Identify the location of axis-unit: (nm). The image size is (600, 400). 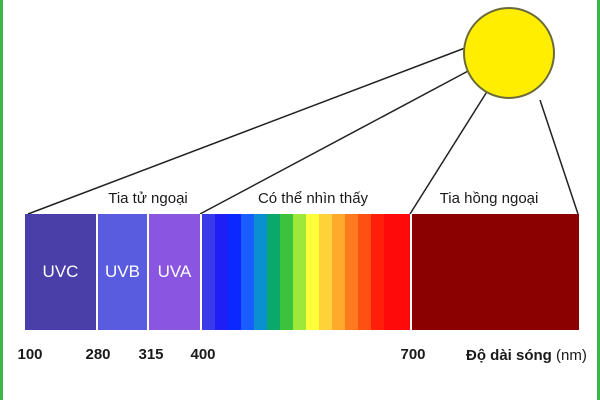
(571, 355).